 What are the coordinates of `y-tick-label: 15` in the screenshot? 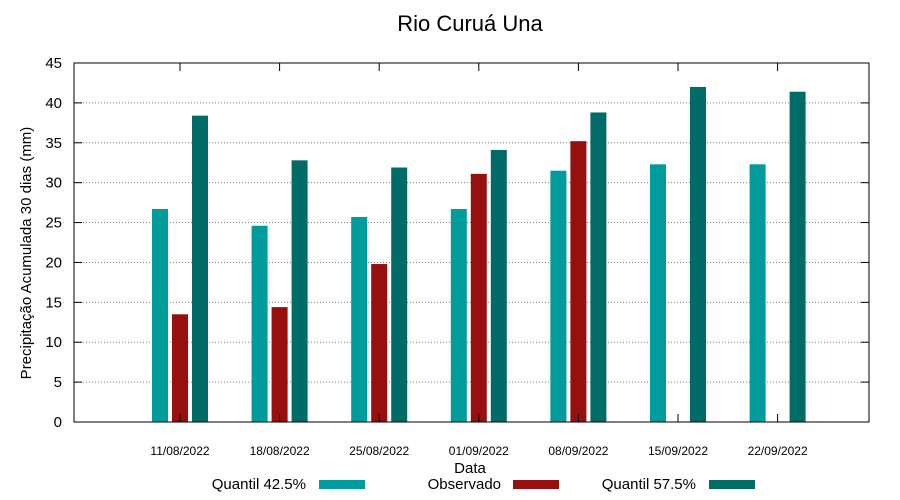 It's located at (53, 302).